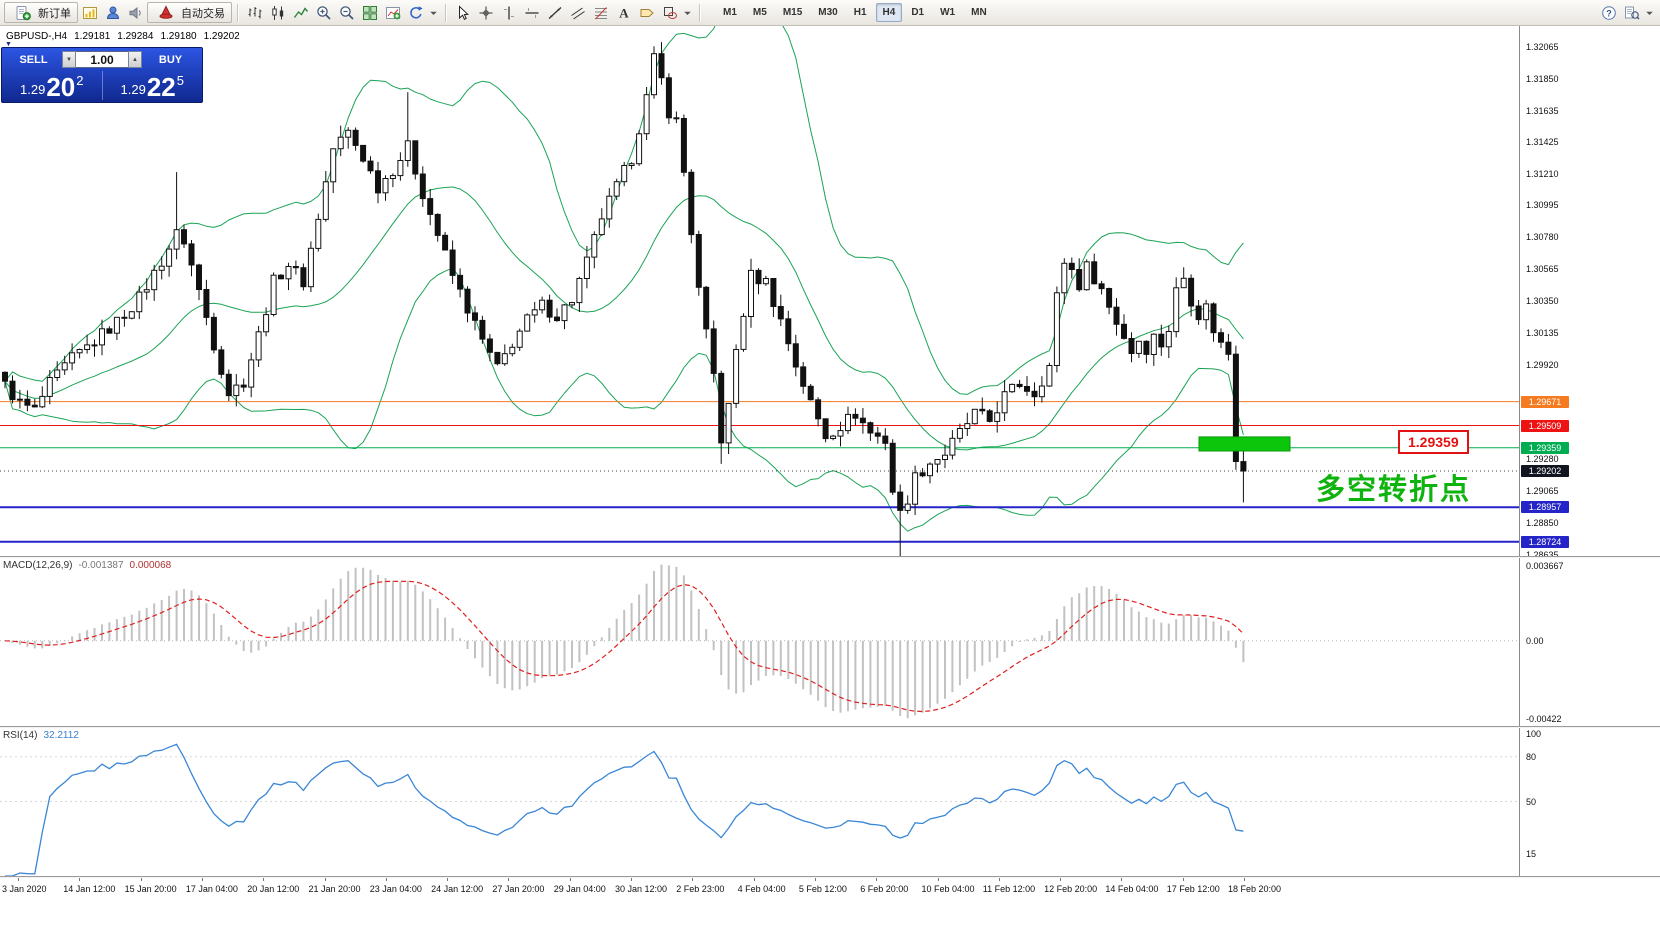 This screenshot has width=1660, height=946. Describe the element at coordinates (1542, 205) in the screenshot. I see `axis-label: 1.30995` at that location.